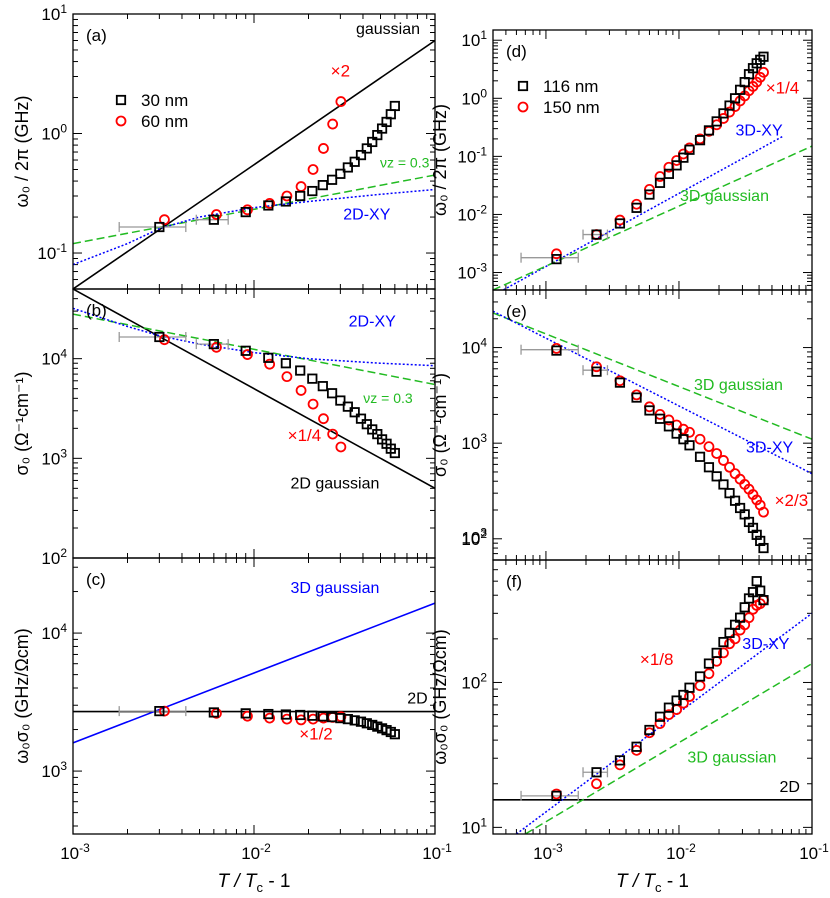 The width and height of the screenshot is (830, 898). What do you see at coordinates (54, 632) in the screenshot?
I see `ytick-label-c-0: 10⁴` at bounding box center [54, 632].